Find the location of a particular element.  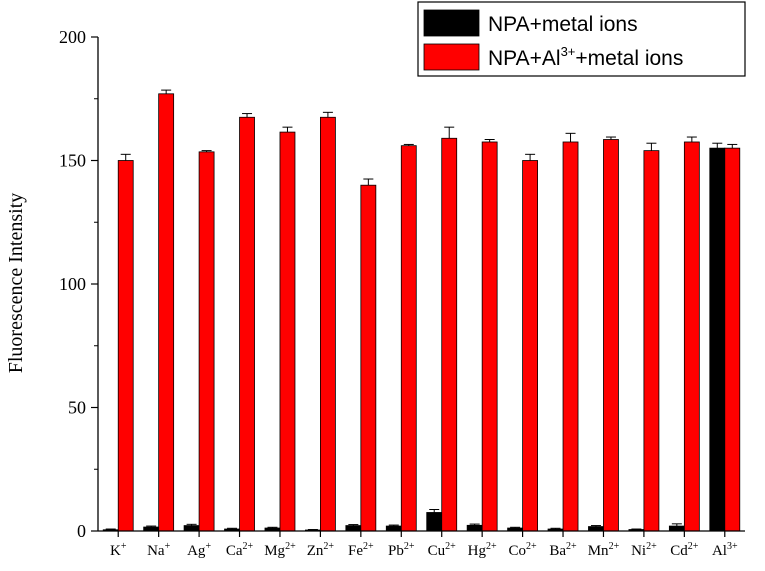

x-tick-label: Co2+ is located at coordinates (523, 550).